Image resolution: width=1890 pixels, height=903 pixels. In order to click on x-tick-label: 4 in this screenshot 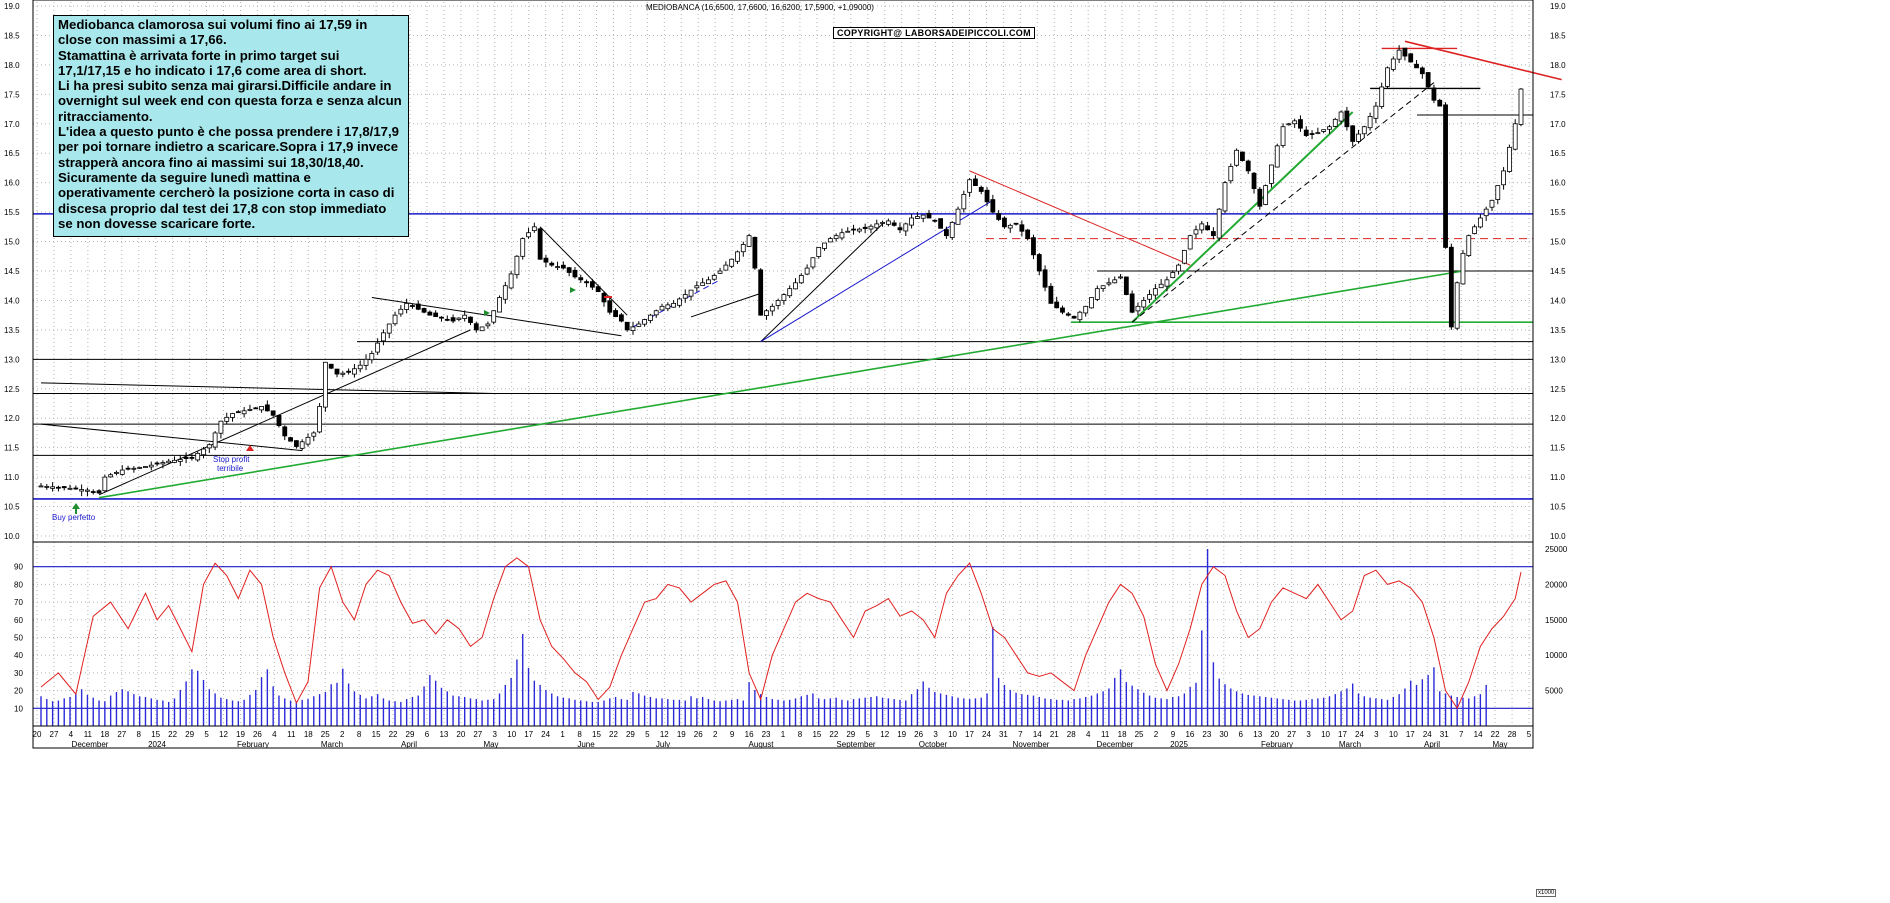, I will do `click(71, 734)`.